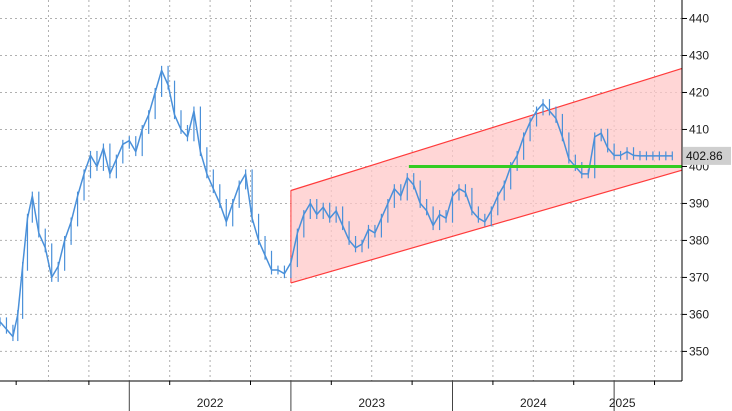  I want to click on x-tick-label: 2024, so click(533, 403).